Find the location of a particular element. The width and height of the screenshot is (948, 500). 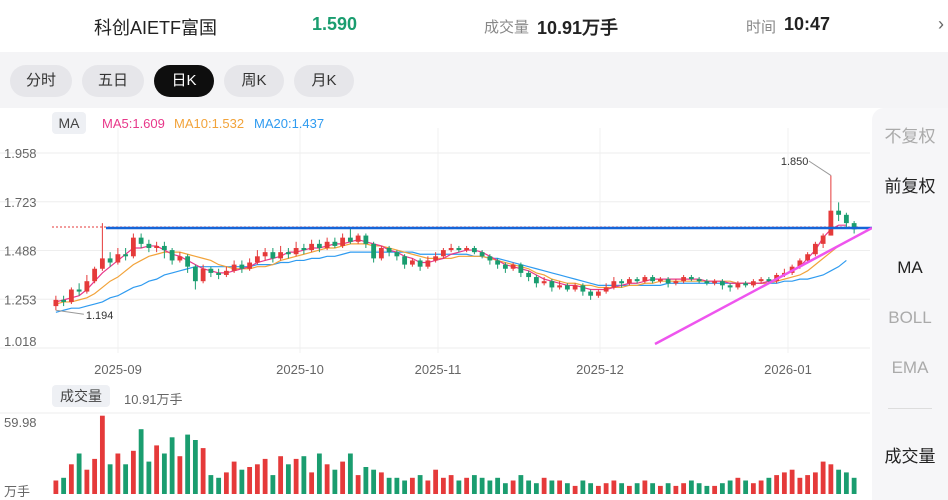

tab-monthly-k: 月K is located at coordinates (324, 81).